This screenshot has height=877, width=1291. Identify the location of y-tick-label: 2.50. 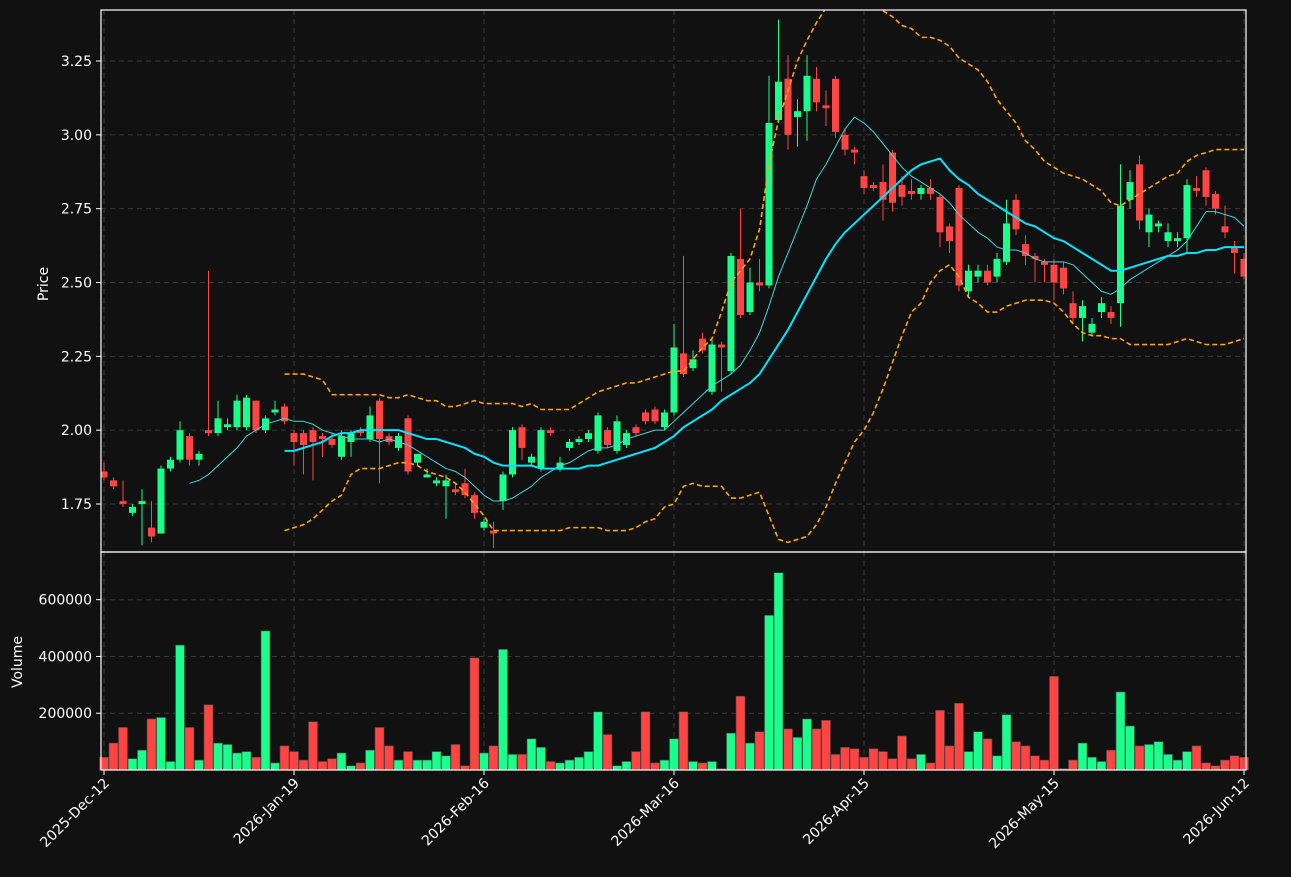
(76, 284).